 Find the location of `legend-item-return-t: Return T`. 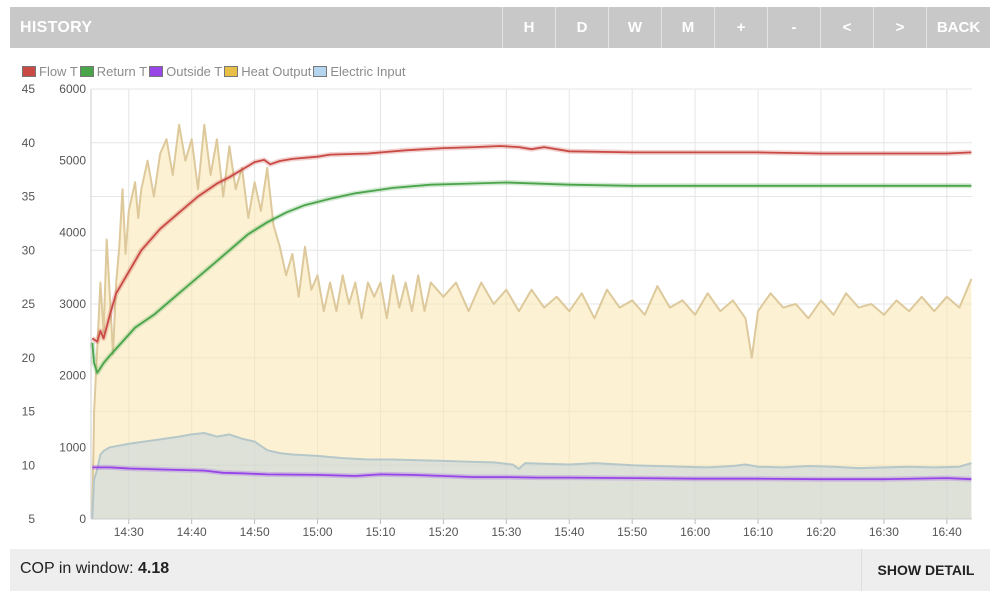

legend-item-return-t: Return T is located at coordinates (113, 71).